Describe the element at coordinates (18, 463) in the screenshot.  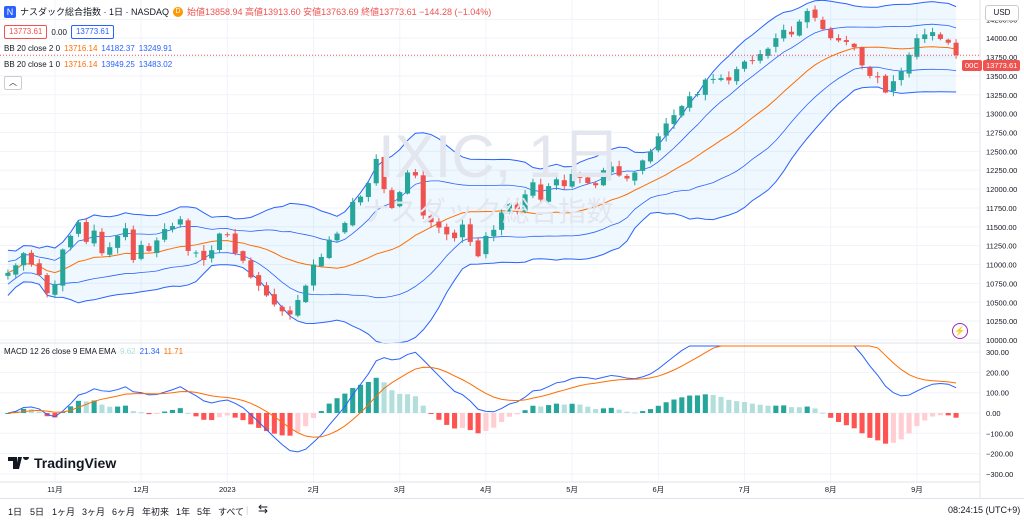
I see `tv-logo-icon` at that location.